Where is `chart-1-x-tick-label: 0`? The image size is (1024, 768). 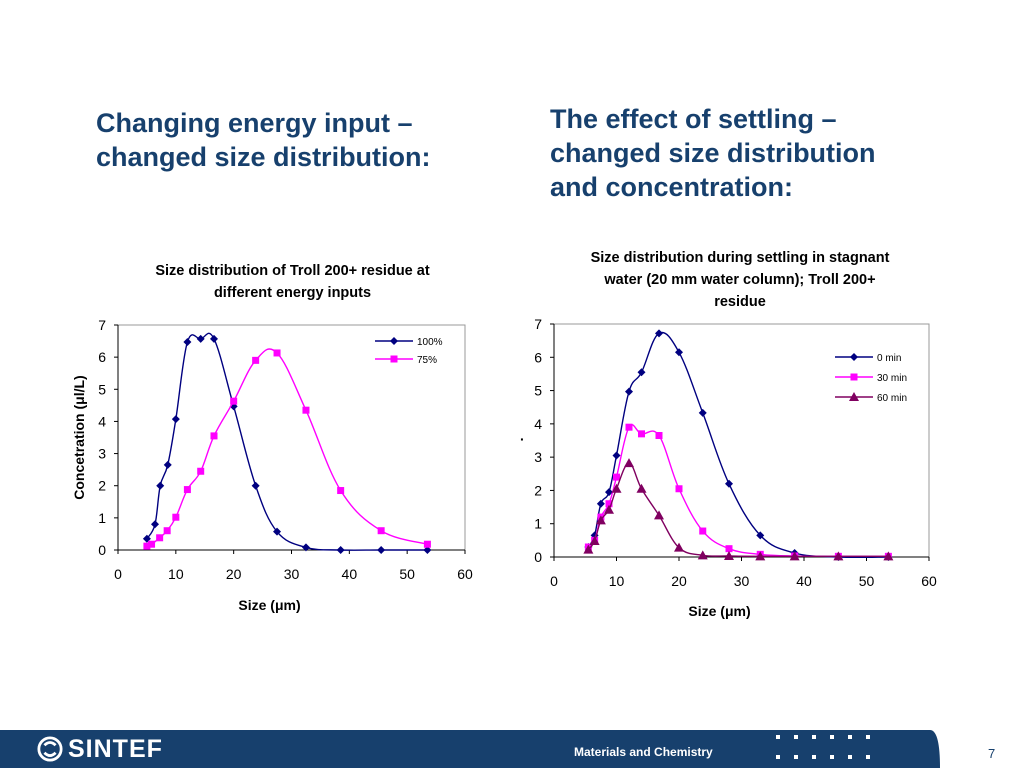
chart-1-x-tick-label: 0 is located at coordinates (118, 574).